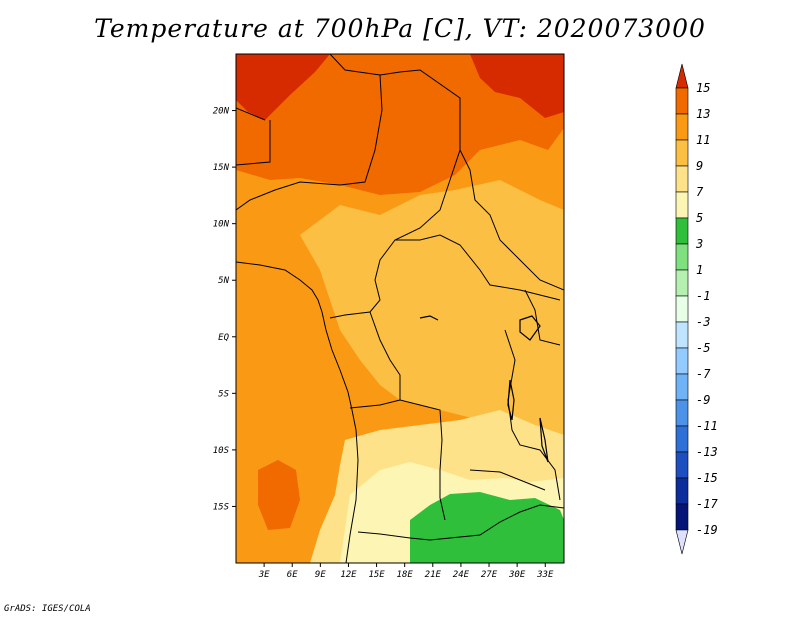 The image size is (800, 618). What do you see at coordinates (707, 504) in the screenshot?
I see `colorbar-label: -17` at bounding box center [707, 504].